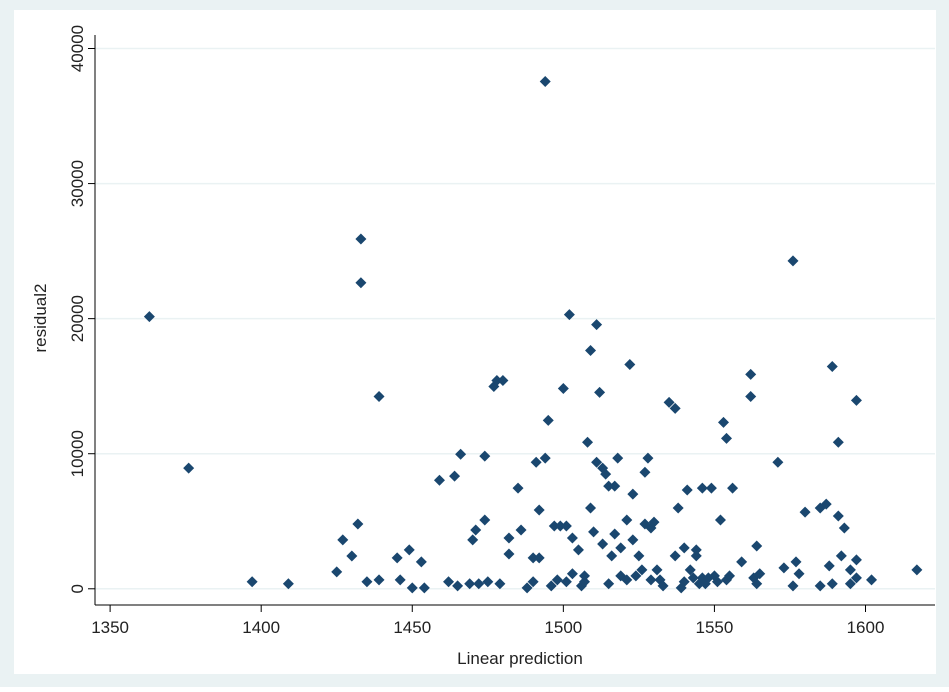  Describe the element at coordinates (520, 658) in the screenshot. I see `x-axis-label: Linear prediction` at that location.